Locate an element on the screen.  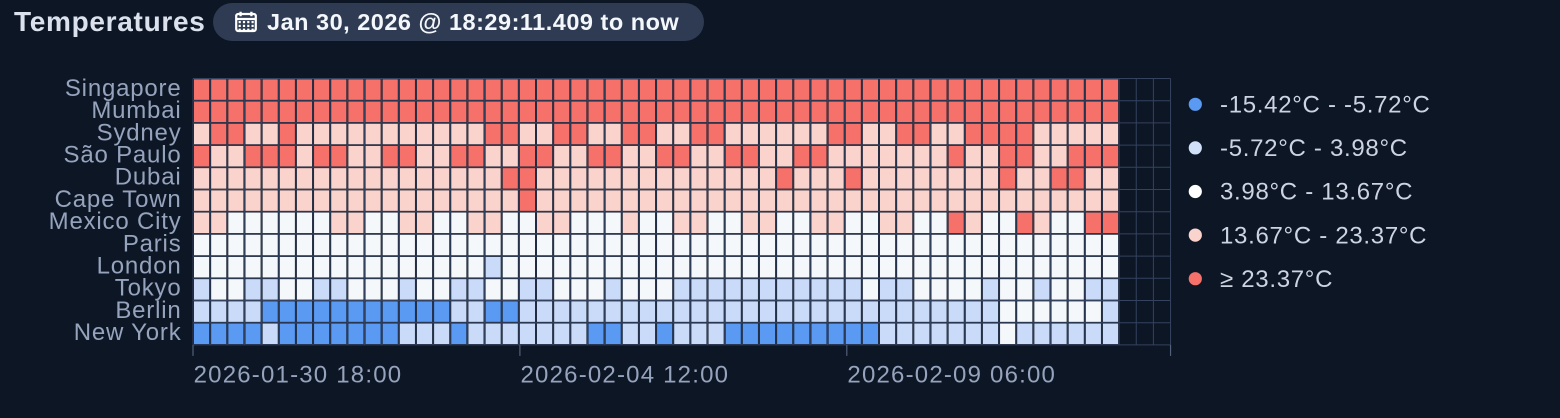
svg-text: London is located at coordinates (139, 266).